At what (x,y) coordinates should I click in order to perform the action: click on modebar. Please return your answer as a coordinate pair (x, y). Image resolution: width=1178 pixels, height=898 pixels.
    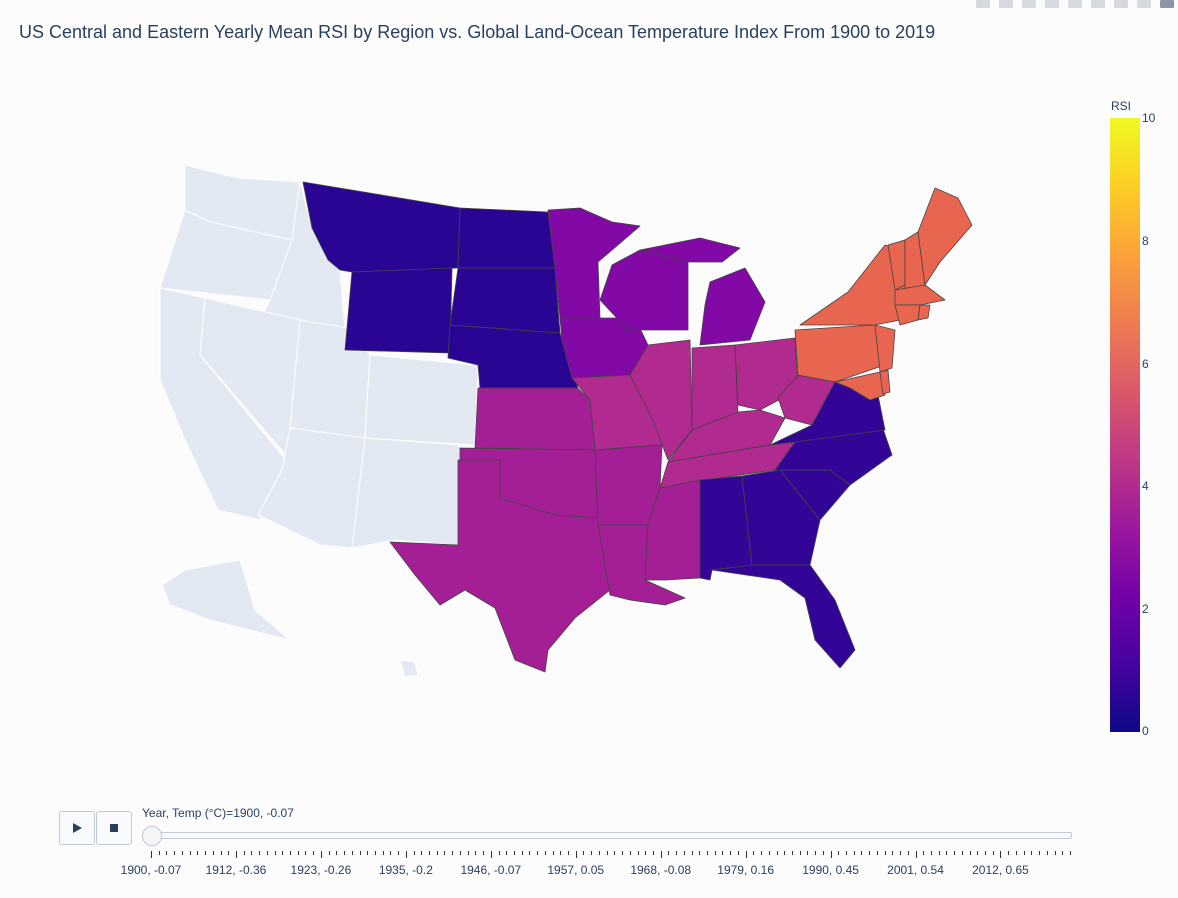
    Looking at the image, I should click on (1075, 5).